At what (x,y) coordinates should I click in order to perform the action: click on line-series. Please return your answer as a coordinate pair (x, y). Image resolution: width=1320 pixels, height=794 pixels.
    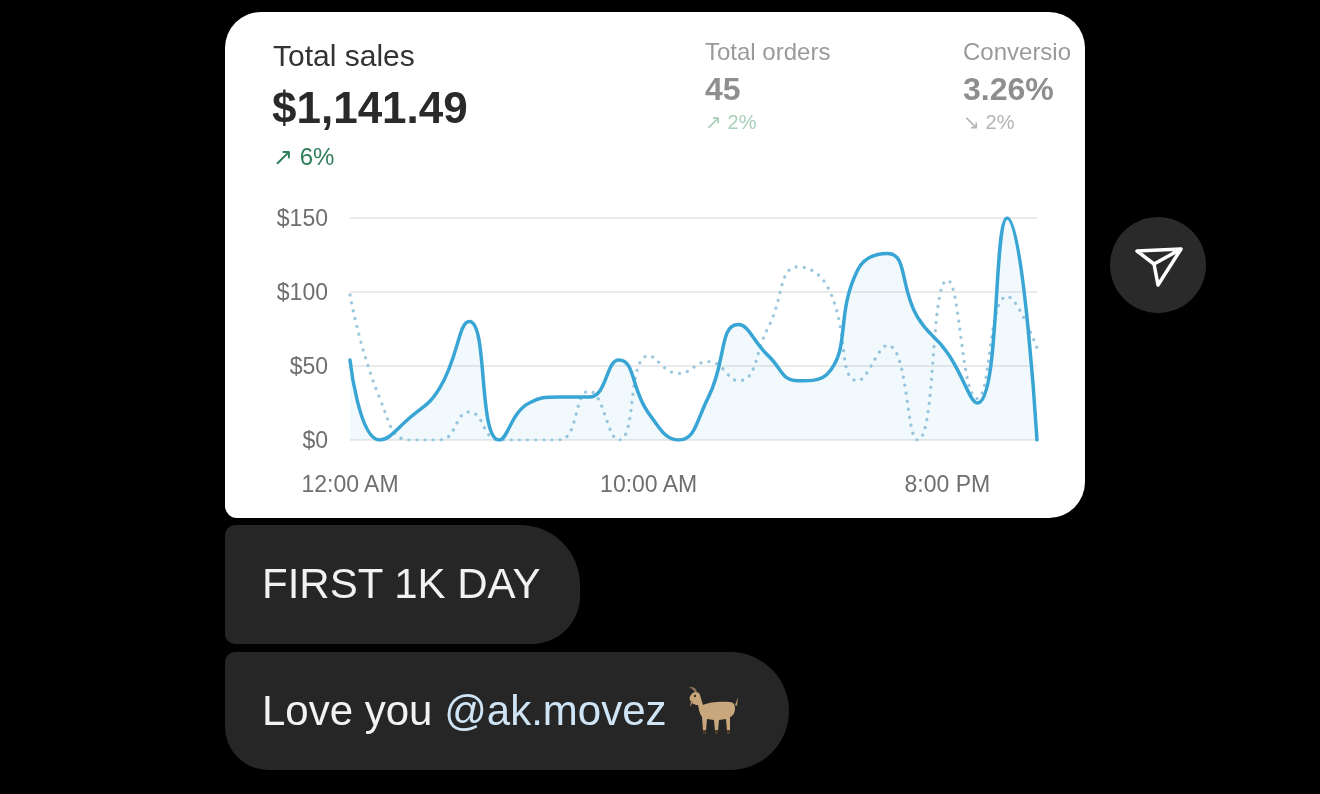
    Looking at the image, I should click on (693, 353).